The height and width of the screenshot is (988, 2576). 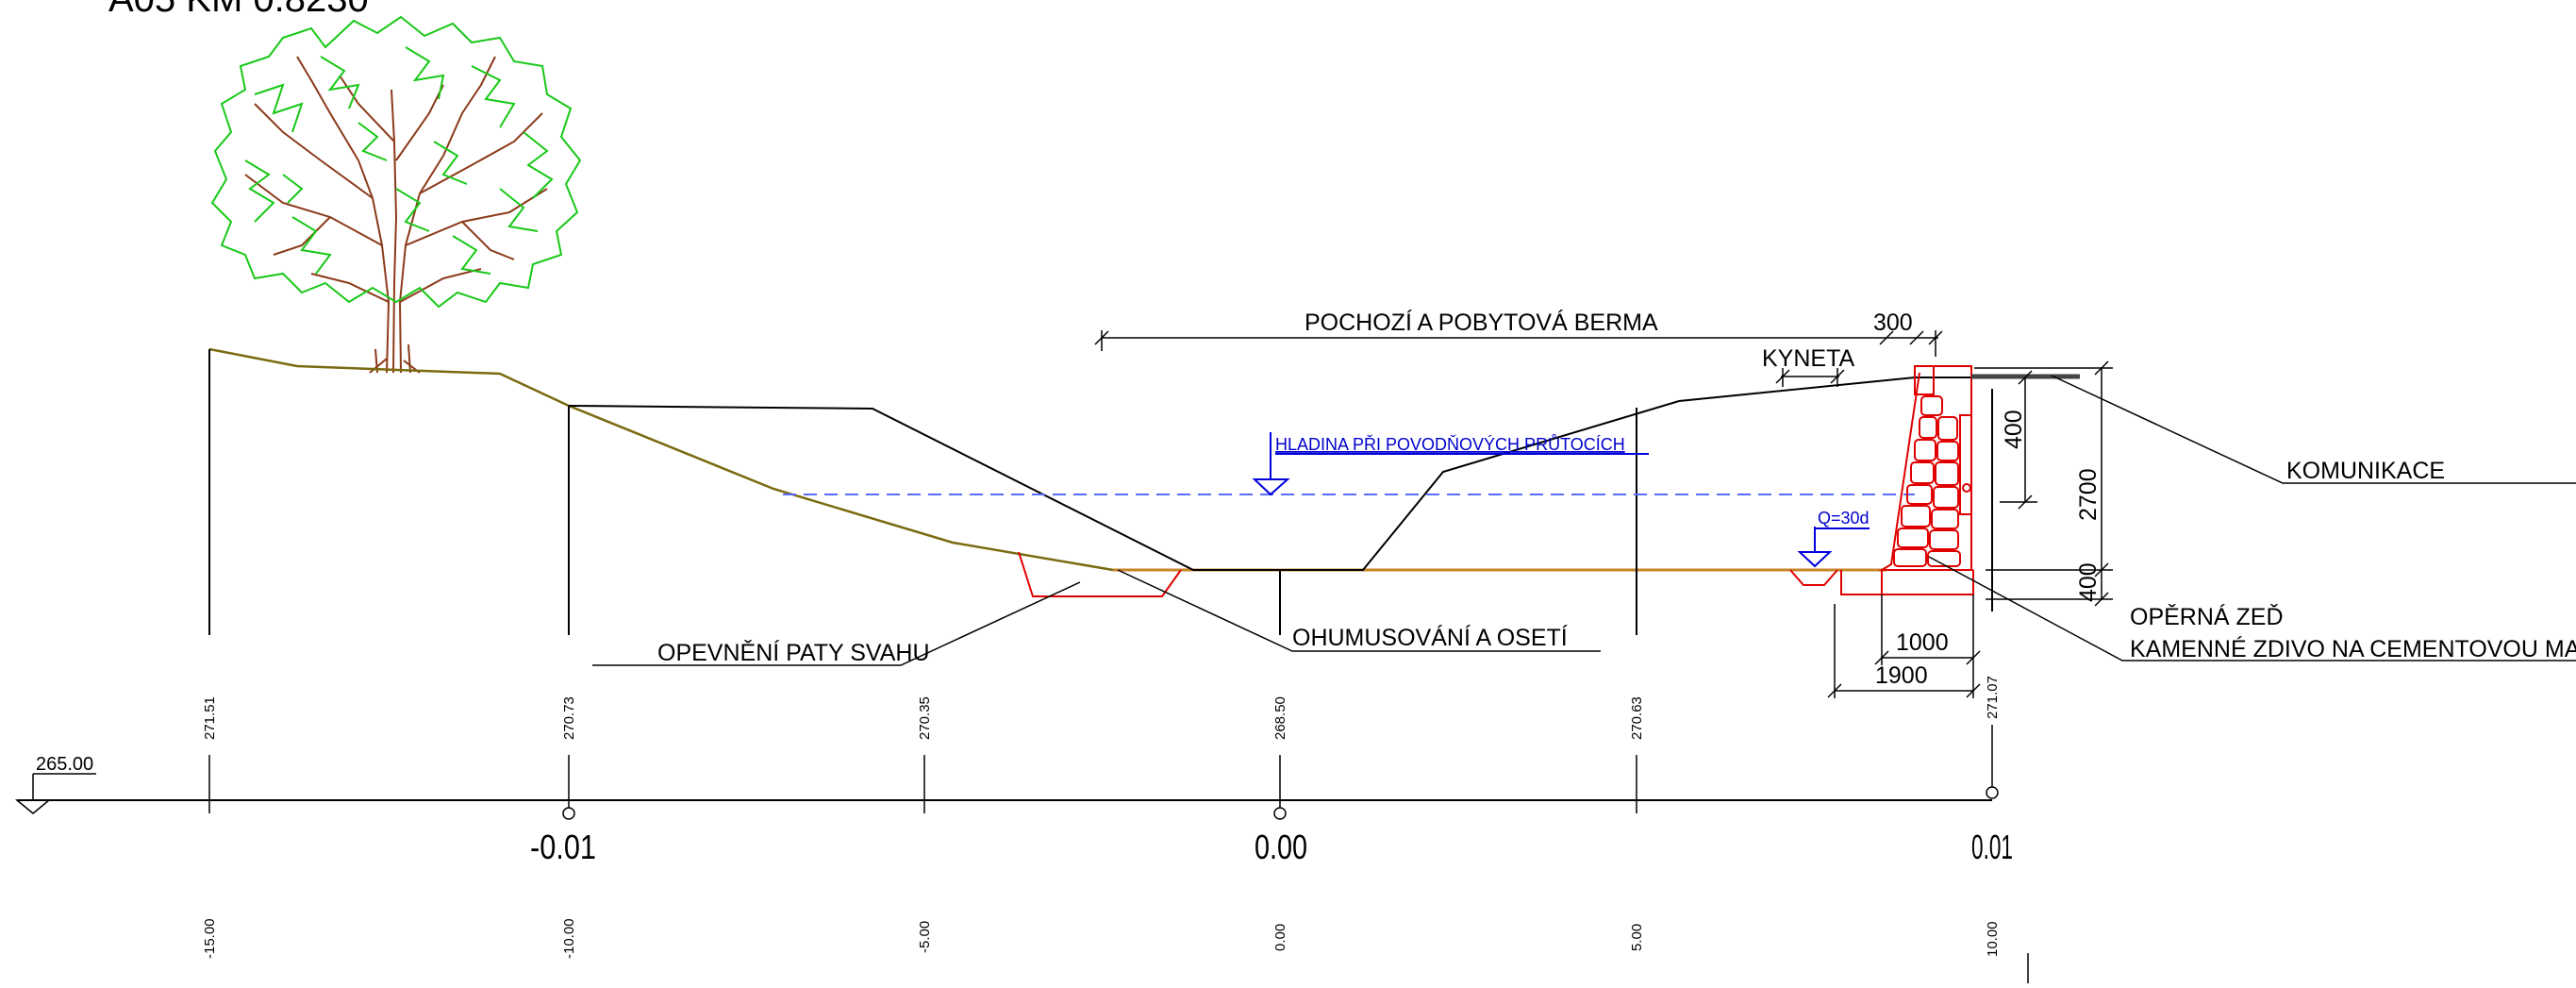 I want to click on toe-protection, so click(x=1100, y=574).